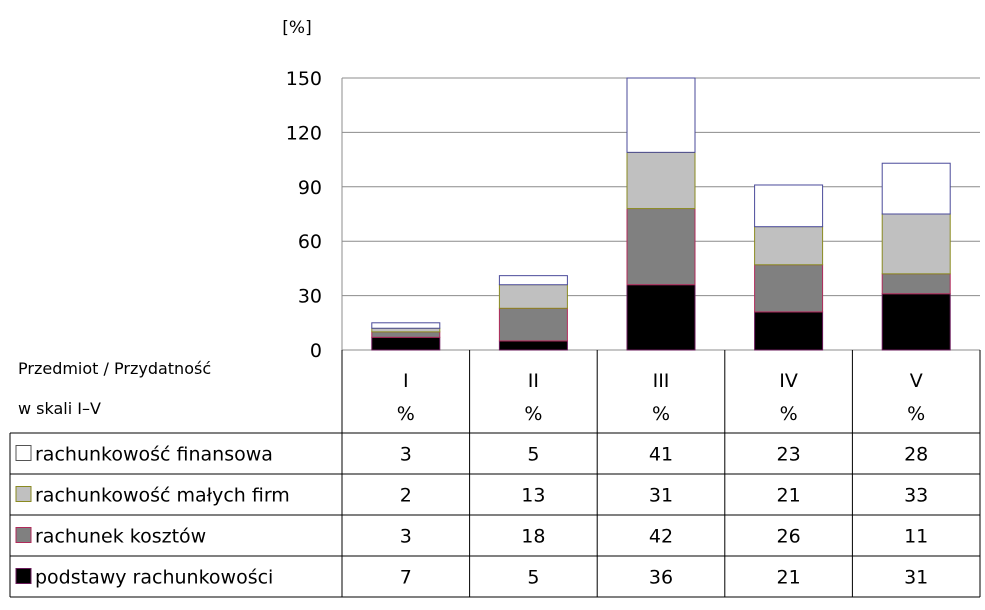 The width and height of the screenshot is (985, 610). Describe the element at coordinates (316, 351) in the screenshot. I see `y-tick-label: 0` at that location.